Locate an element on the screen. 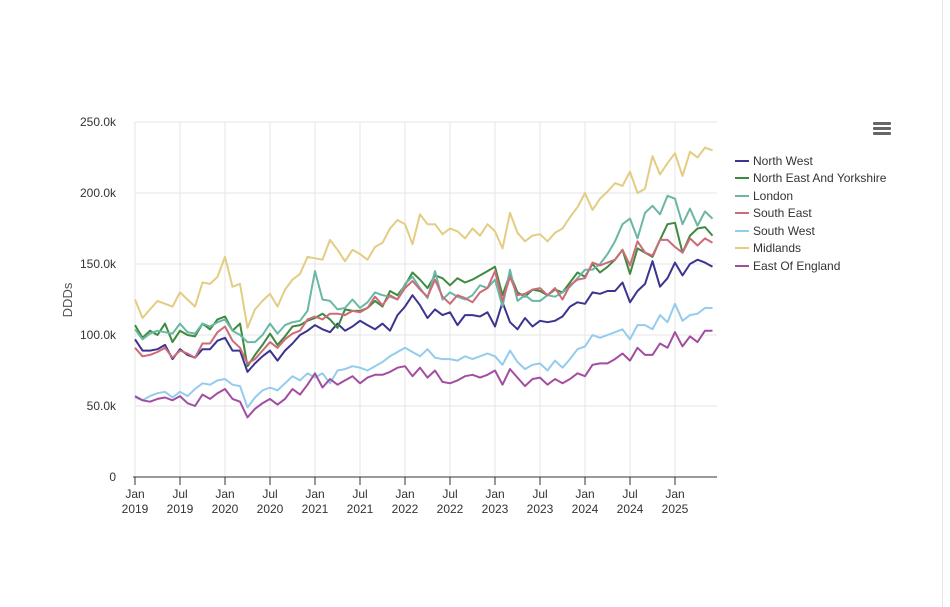 The image size is (950, 607). legend-label: London is located at coordinates (773, 195).